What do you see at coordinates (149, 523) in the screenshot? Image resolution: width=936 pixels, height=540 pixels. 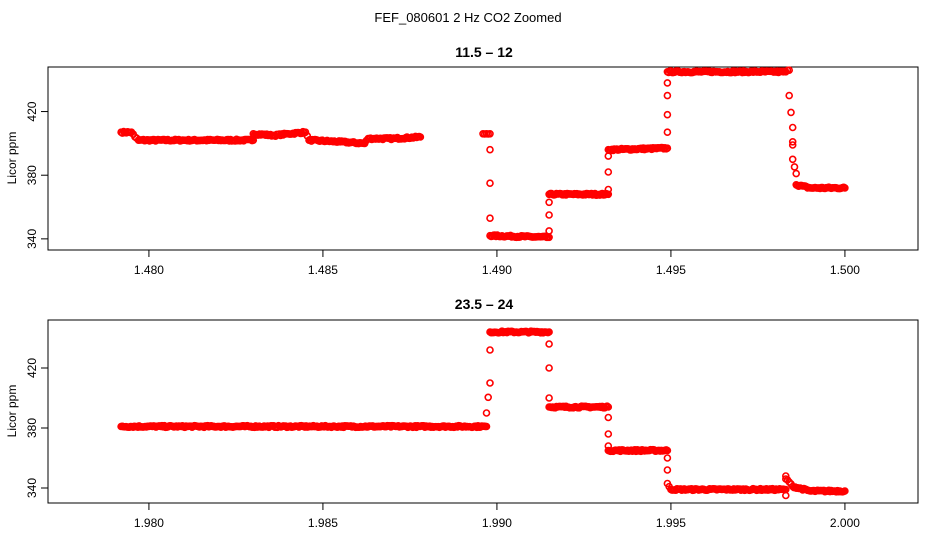 I see `x-tick-label: 1.980` at bounding box center [149, 523].